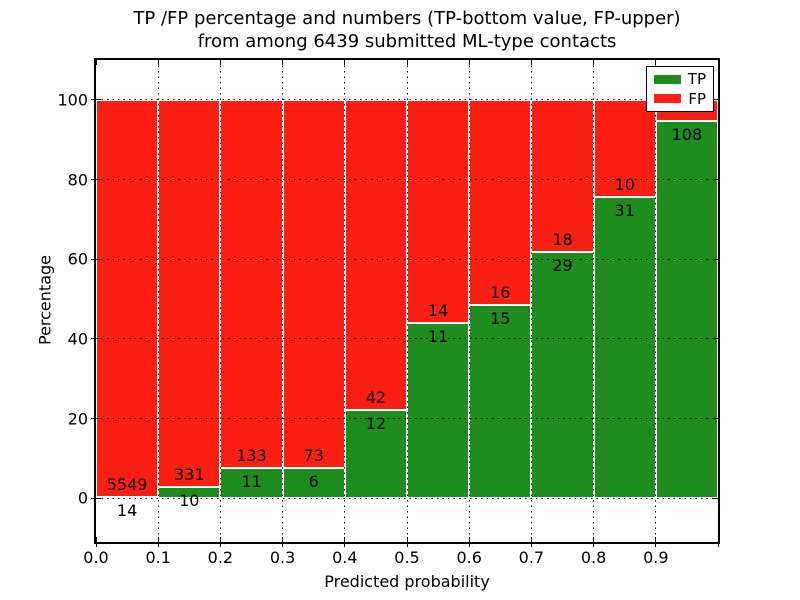 The image size is (800, 600). What do you see at coordinates (624, 184) in the screenshot?
I see `fp-count-label: 10` at bounding box center [624, 184].